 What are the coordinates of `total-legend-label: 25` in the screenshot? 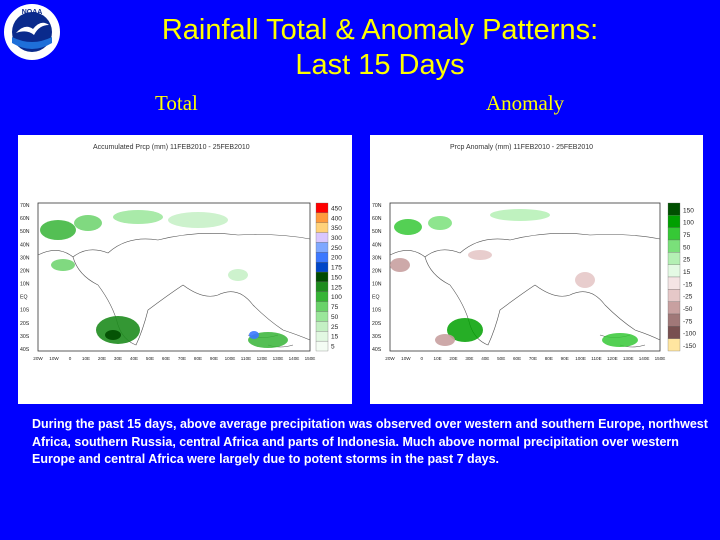 It's located at (335, 327).